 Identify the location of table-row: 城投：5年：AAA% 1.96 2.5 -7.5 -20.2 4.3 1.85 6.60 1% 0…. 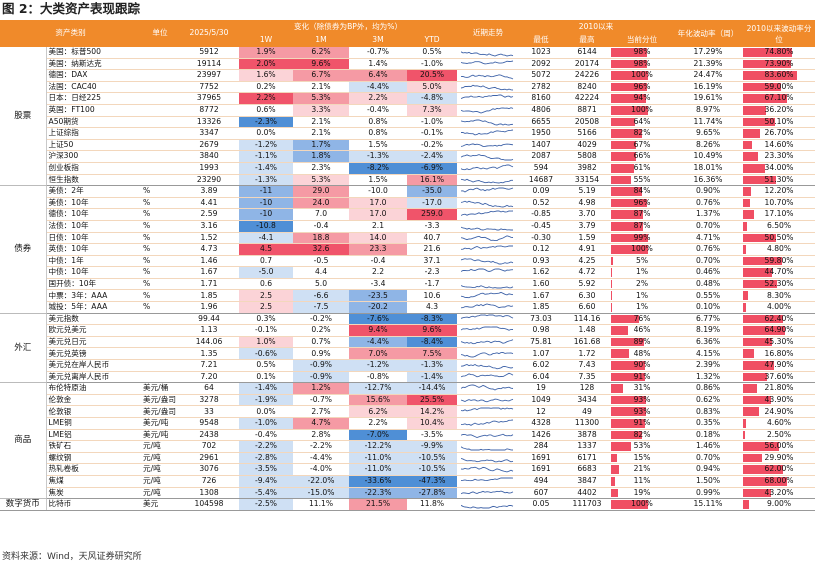
(407, 307).